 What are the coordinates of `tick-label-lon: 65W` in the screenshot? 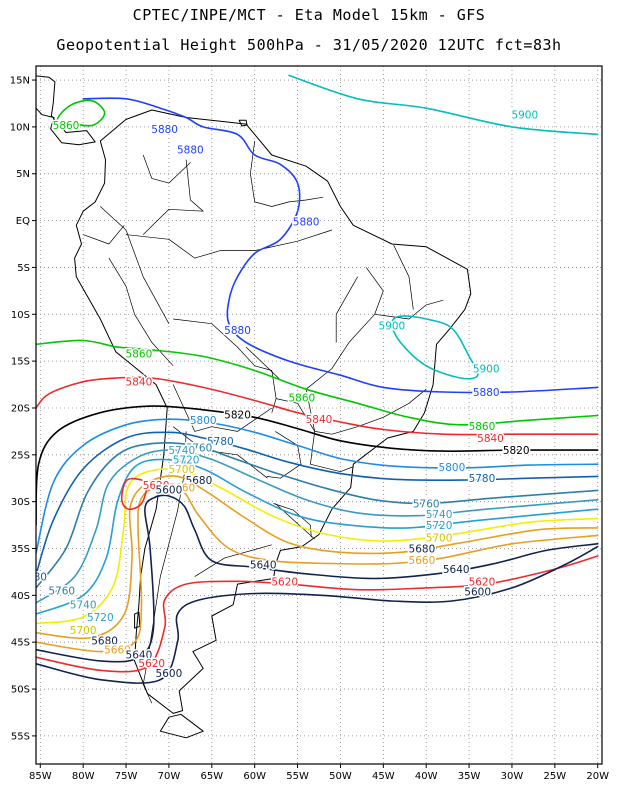 It's located at (211, 776).